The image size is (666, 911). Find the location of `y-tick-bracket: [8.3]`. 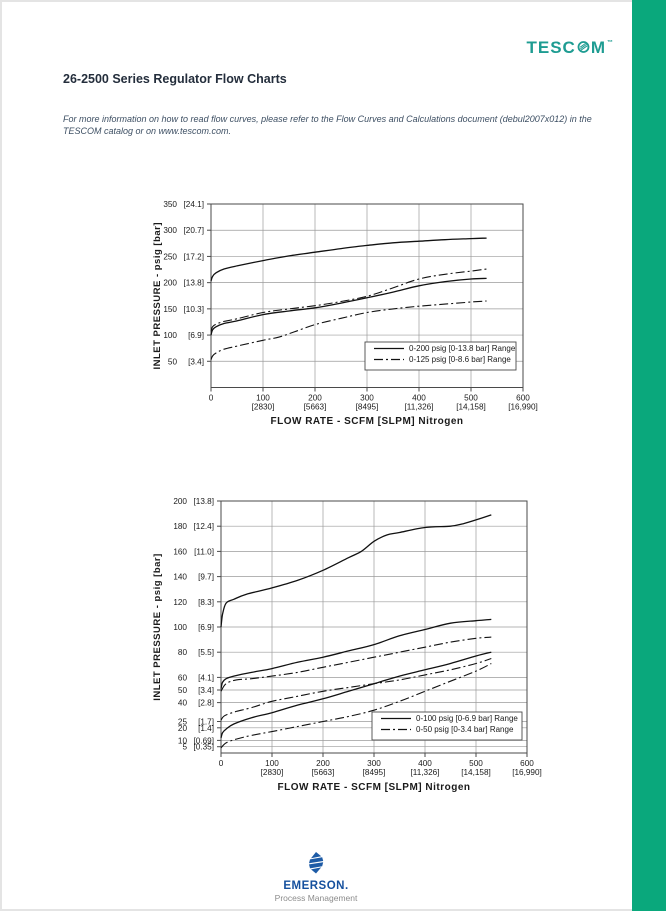

y-tick-bracket: [8.3] is located at coordinates (206, 602).